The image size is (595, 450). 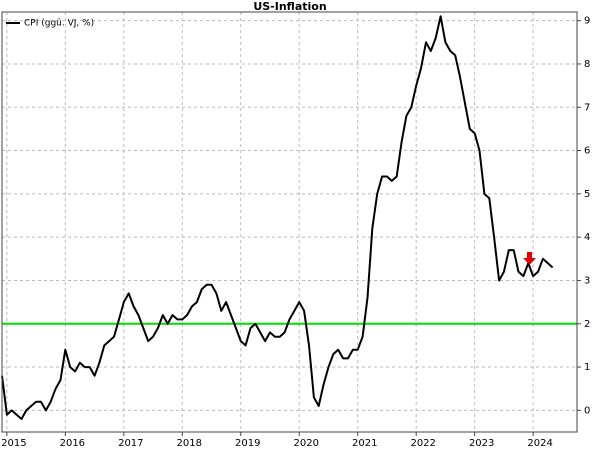 I want to click on y-tick-label: 4, so click(x=587, y=237).